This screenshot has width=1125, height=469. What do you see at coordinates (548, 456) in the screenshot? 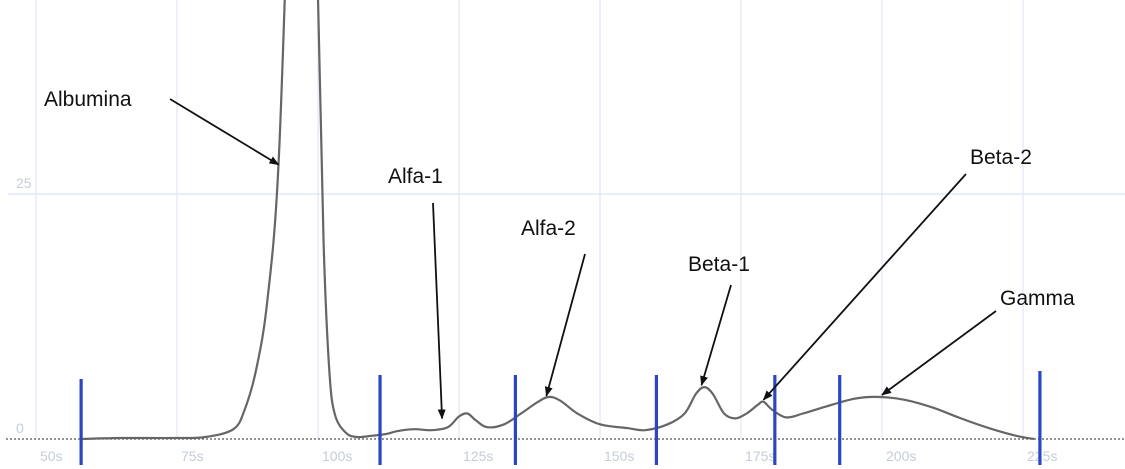
I see `x-tick-labels: 50s 75s 100s 125s 150s 175s 200s 225s` at bounding box center [548, 456].